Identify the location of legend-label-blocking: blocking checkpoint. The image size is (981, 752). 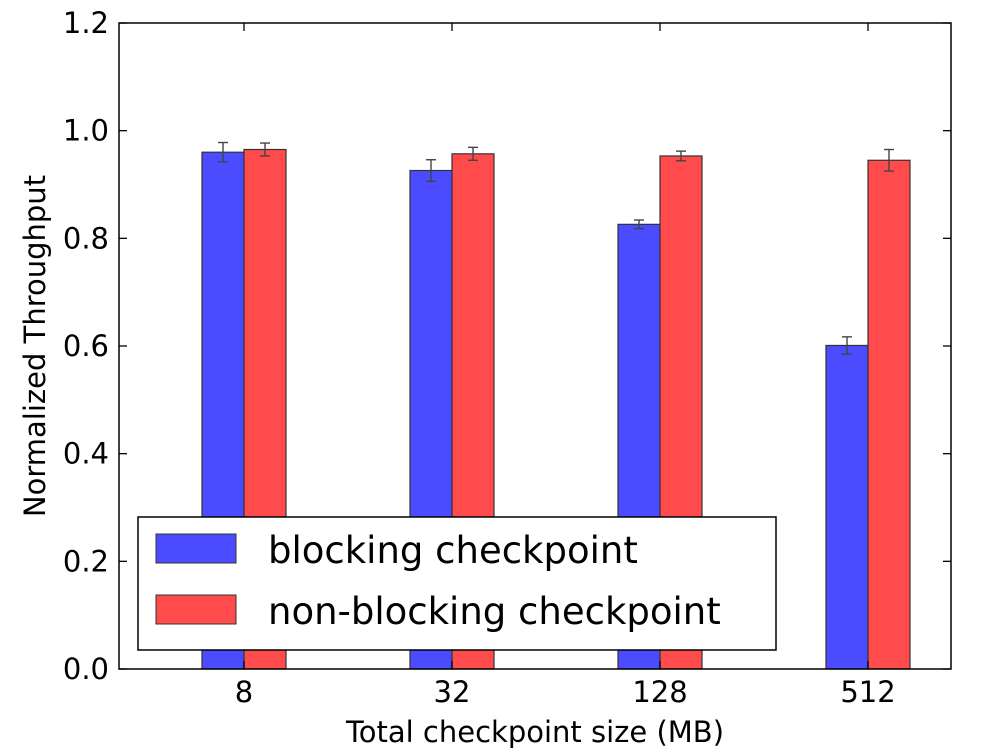
(453, 550).